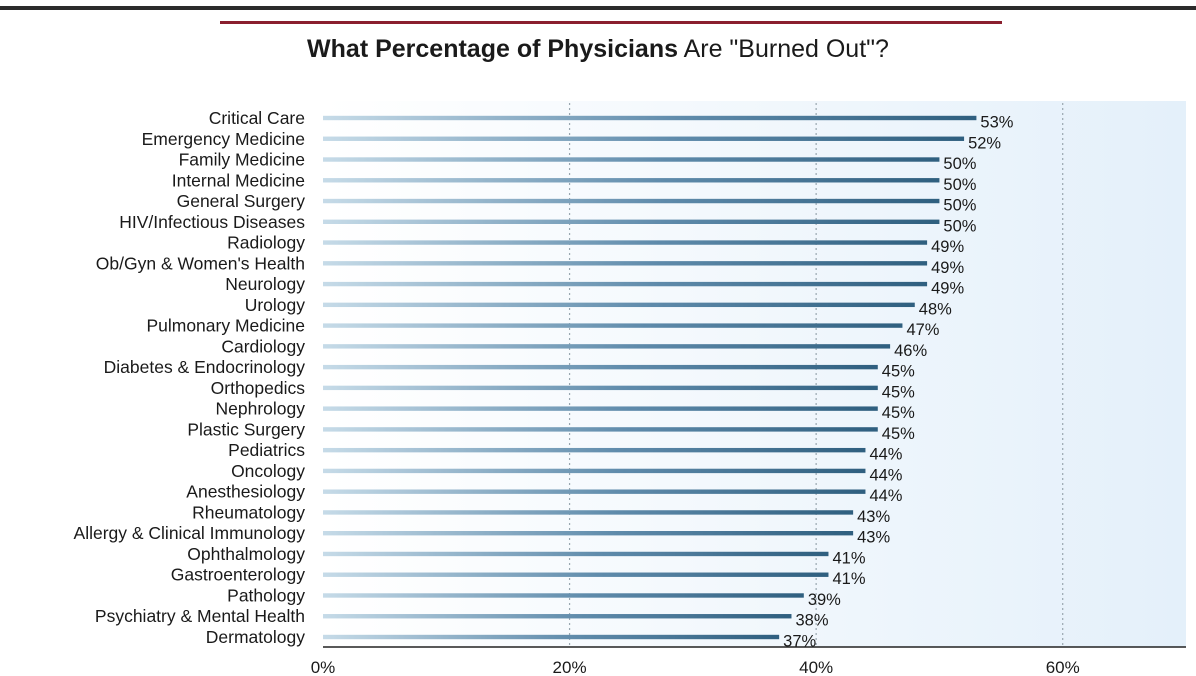 This screenshot has height=676, width=1196. Describe the element at coordinates (996, 123) in the screenshot. I see `value-label: 53%` at that location.